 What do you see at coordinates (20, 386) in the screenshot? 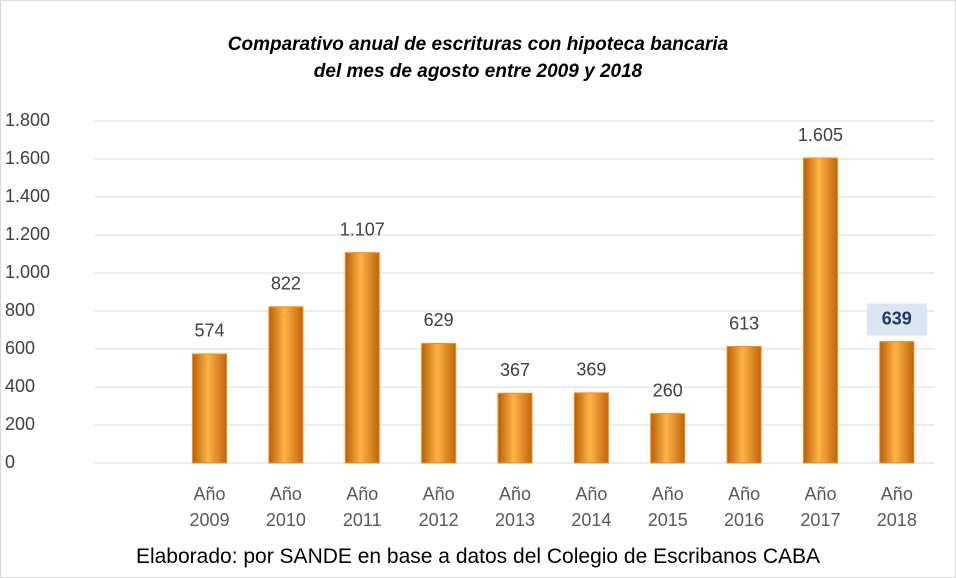
I see `y-tick-label: 400` at bounding box center [20, 386].